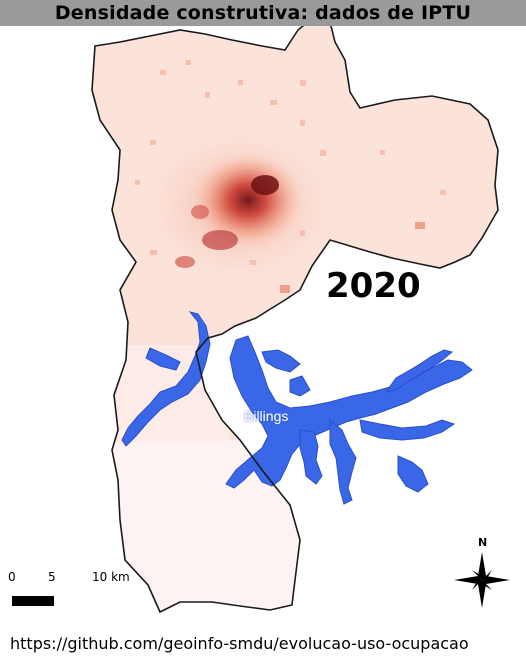 This screenshot has width=526, height=660. What do you see at coordinates (111, 577) in the screenshot?
I see `scale-tick-10: 10 km` at bounding box center [111, 577].